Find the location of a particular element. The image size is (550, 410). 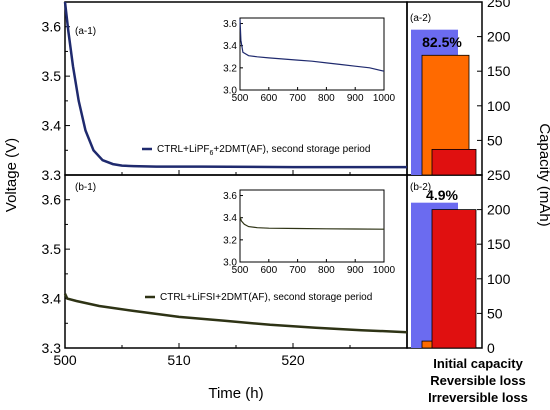

panel-label-b2: (b-2) is located at coordinates (420, 187).